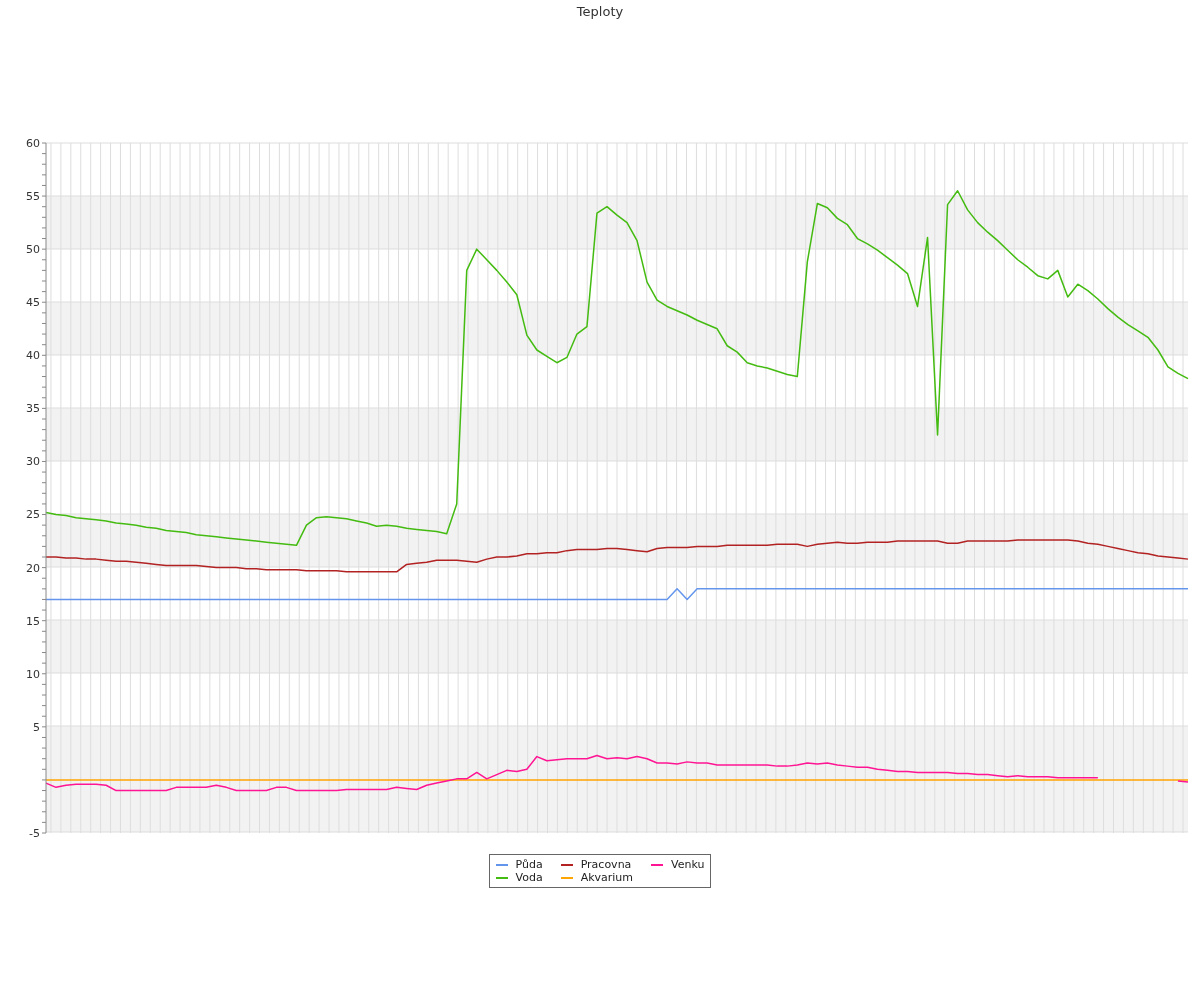  I want to click on y-tick-label: 10, so click(33, 674).